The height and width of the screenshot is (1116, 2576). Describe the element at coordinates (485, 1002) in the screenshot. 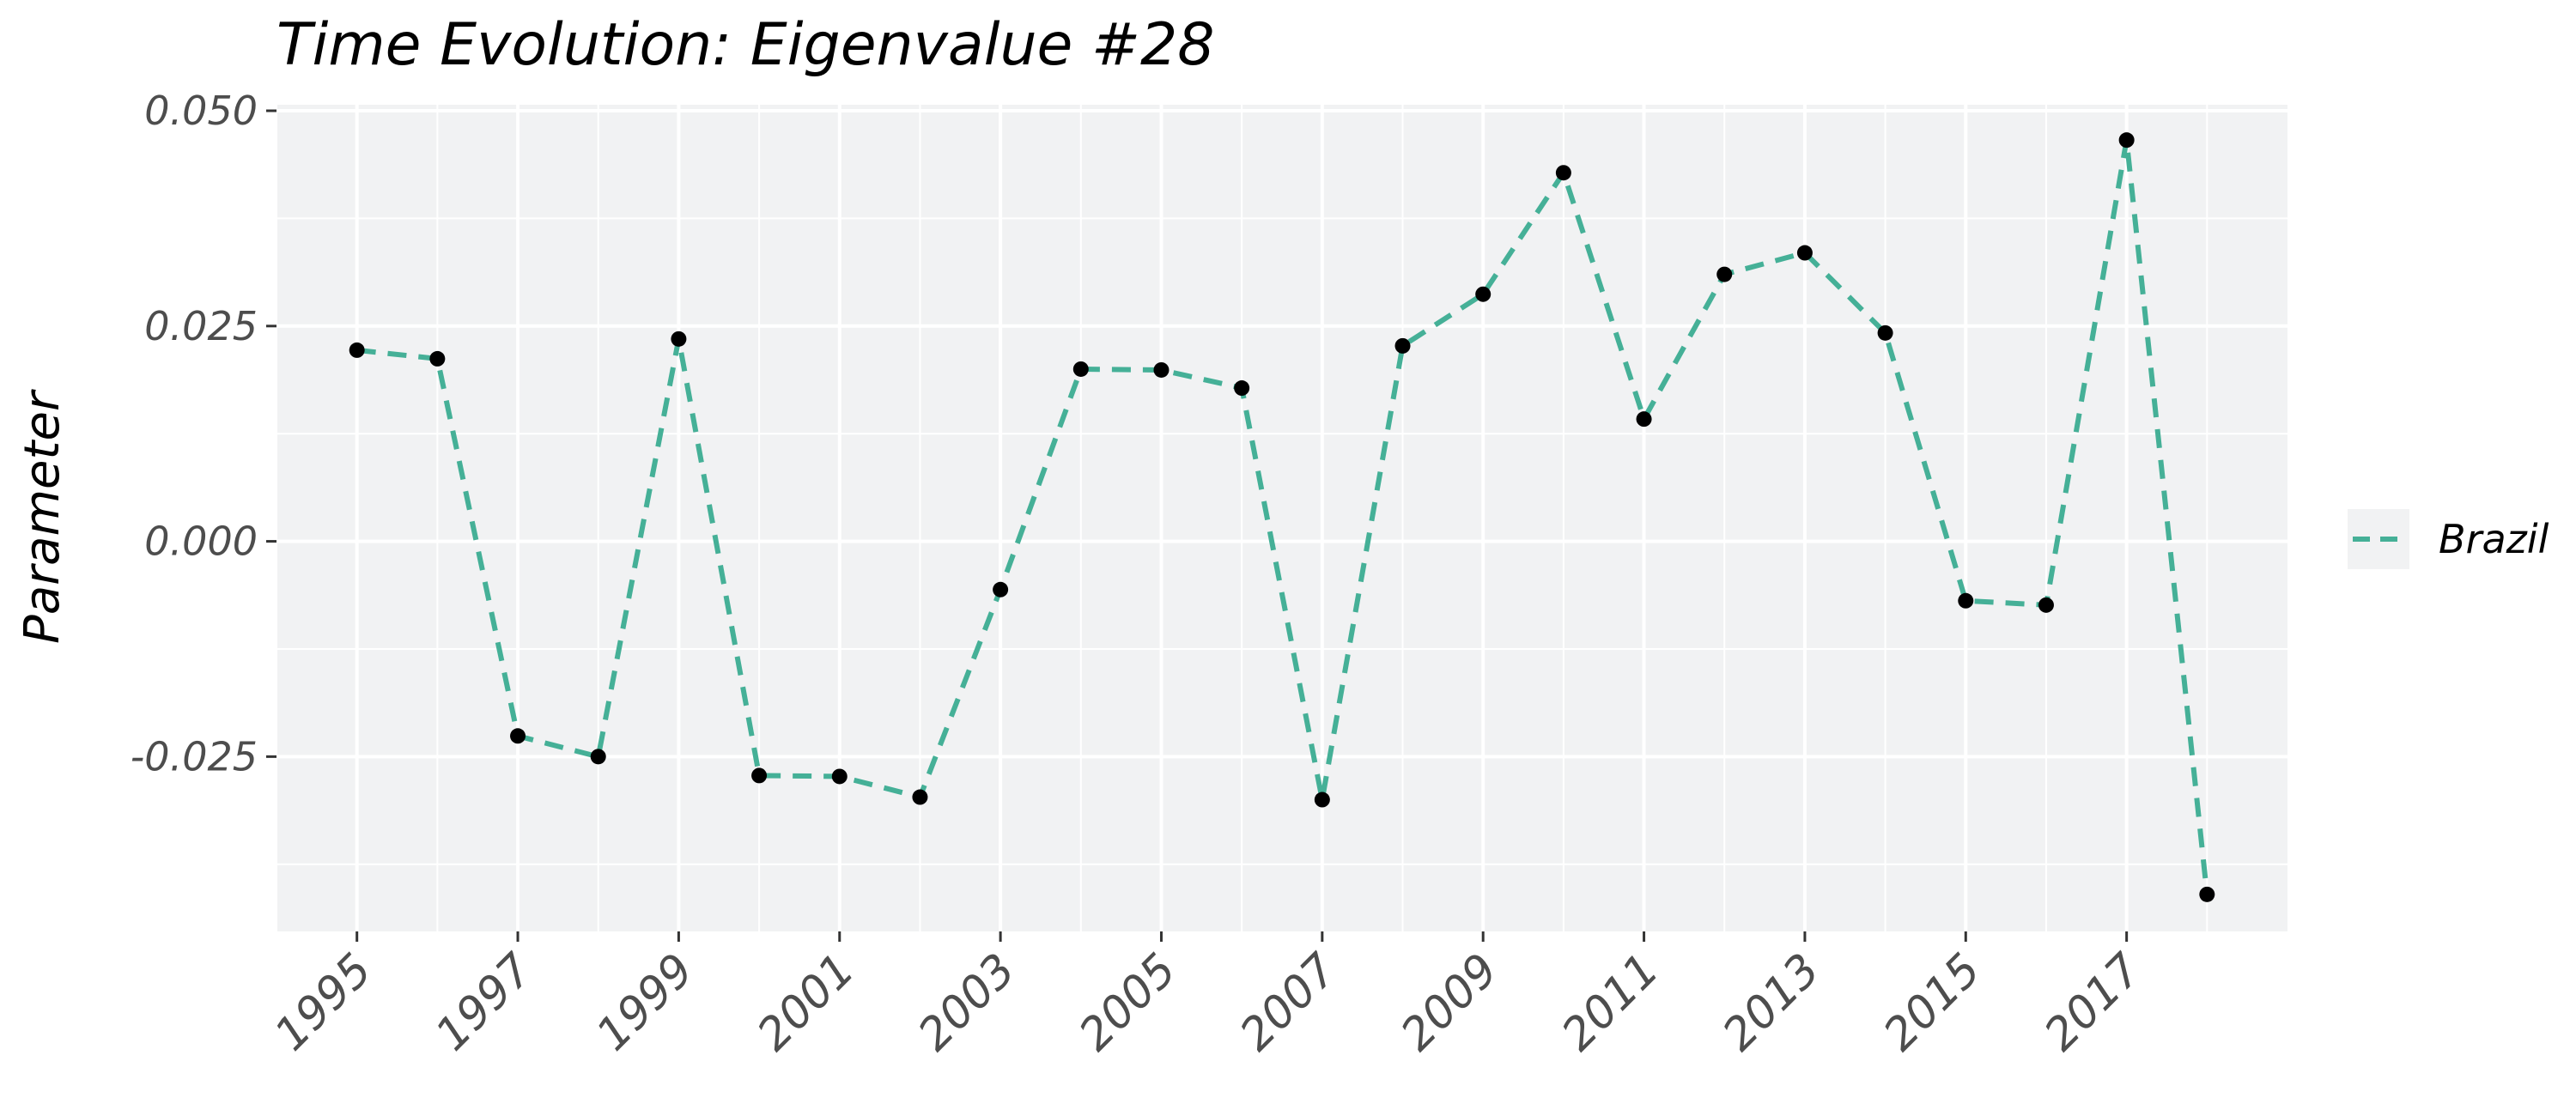

I see `x-tick-label: 1997` at that location.